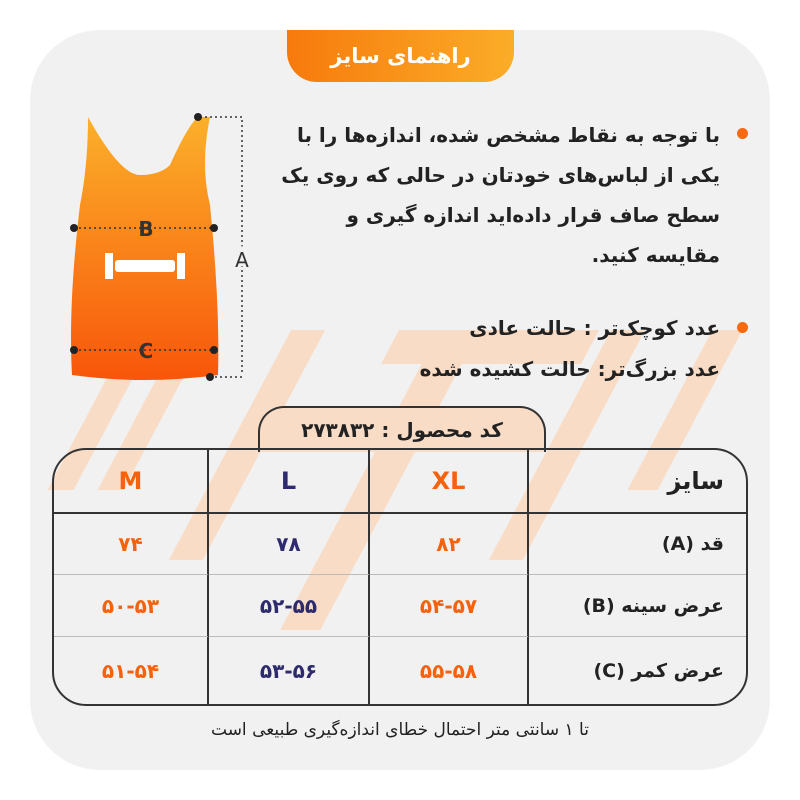 The width and height of the screenshot is (800, 800). I want to click on header-m: M, so click(131, 482).